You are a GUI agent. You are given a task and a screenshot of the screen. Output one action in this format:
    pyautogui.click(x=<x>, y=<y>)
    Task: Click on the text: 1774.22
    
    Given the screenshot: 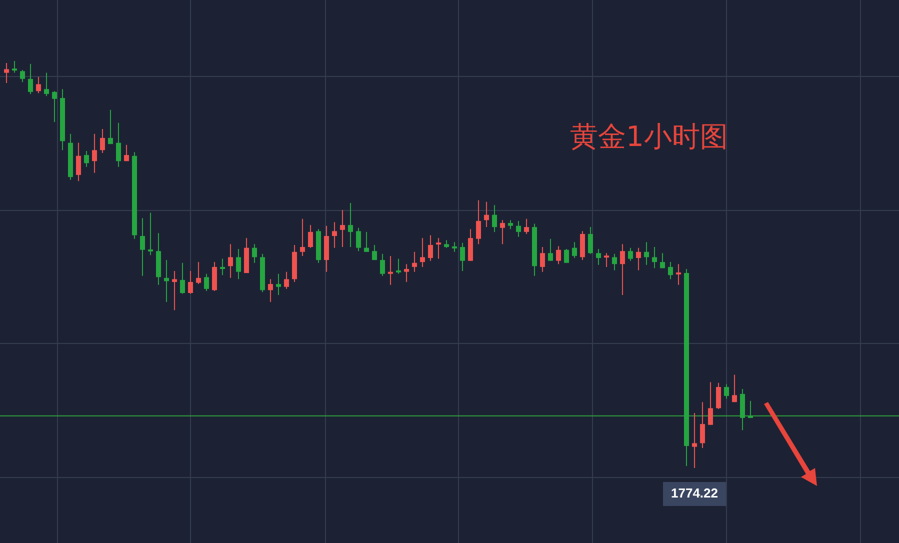 What is the action you would take?
    pyautogui.click(x=694, y=493)
    